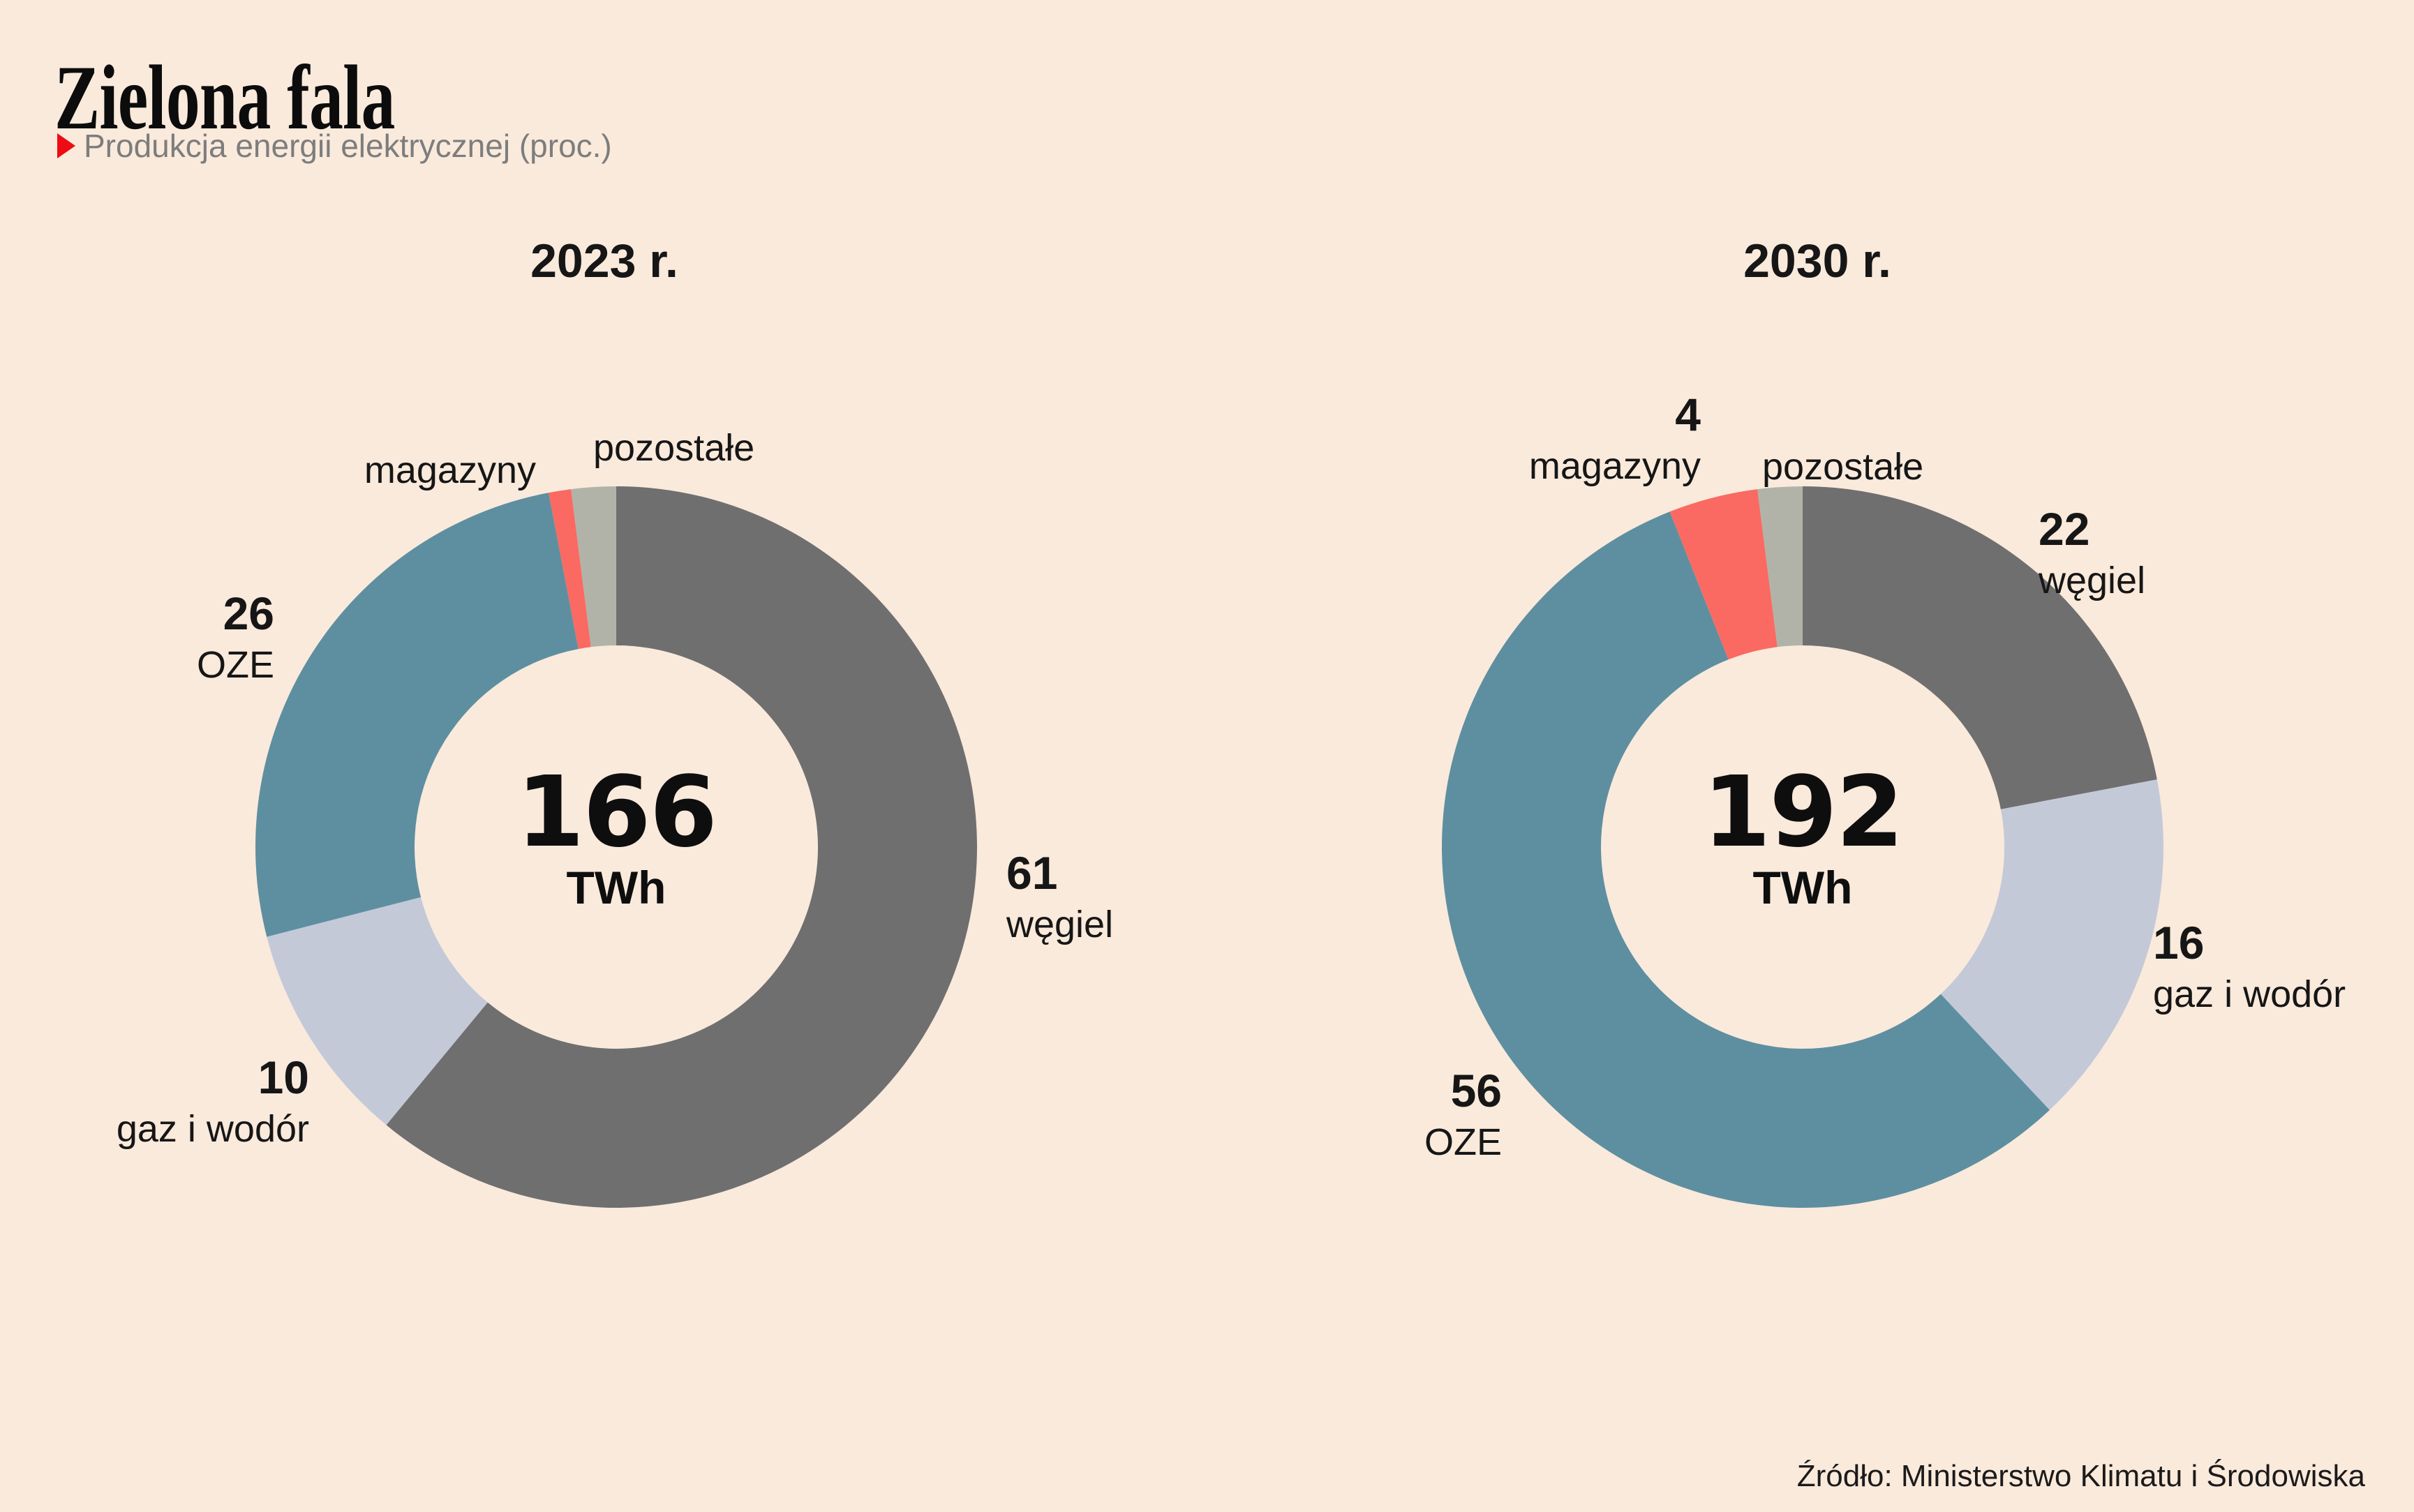 Image resolution: width=2414 pixels, height=1512 pixels. What do you see at coordinates (1476, 1090) in the screenshot?
I see `slice-value: 56` at bounding box center [1476, 1090].